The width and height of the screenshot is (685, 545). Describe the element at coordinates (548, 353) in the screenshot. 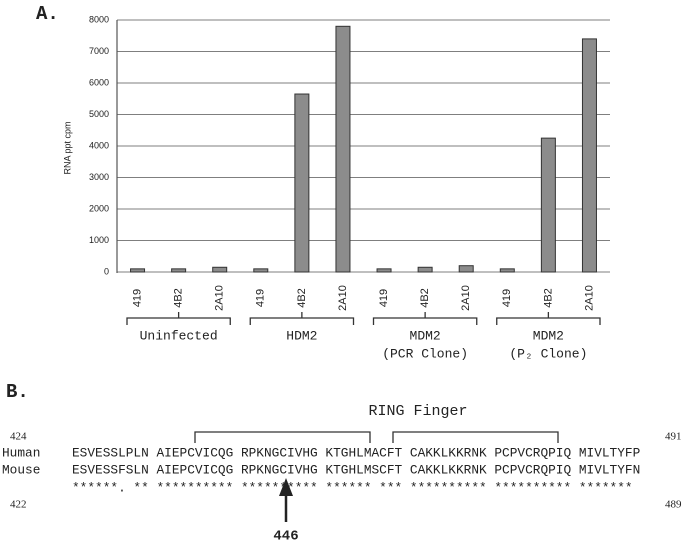

I see `group-label: (P₂ Clone)` at that location.